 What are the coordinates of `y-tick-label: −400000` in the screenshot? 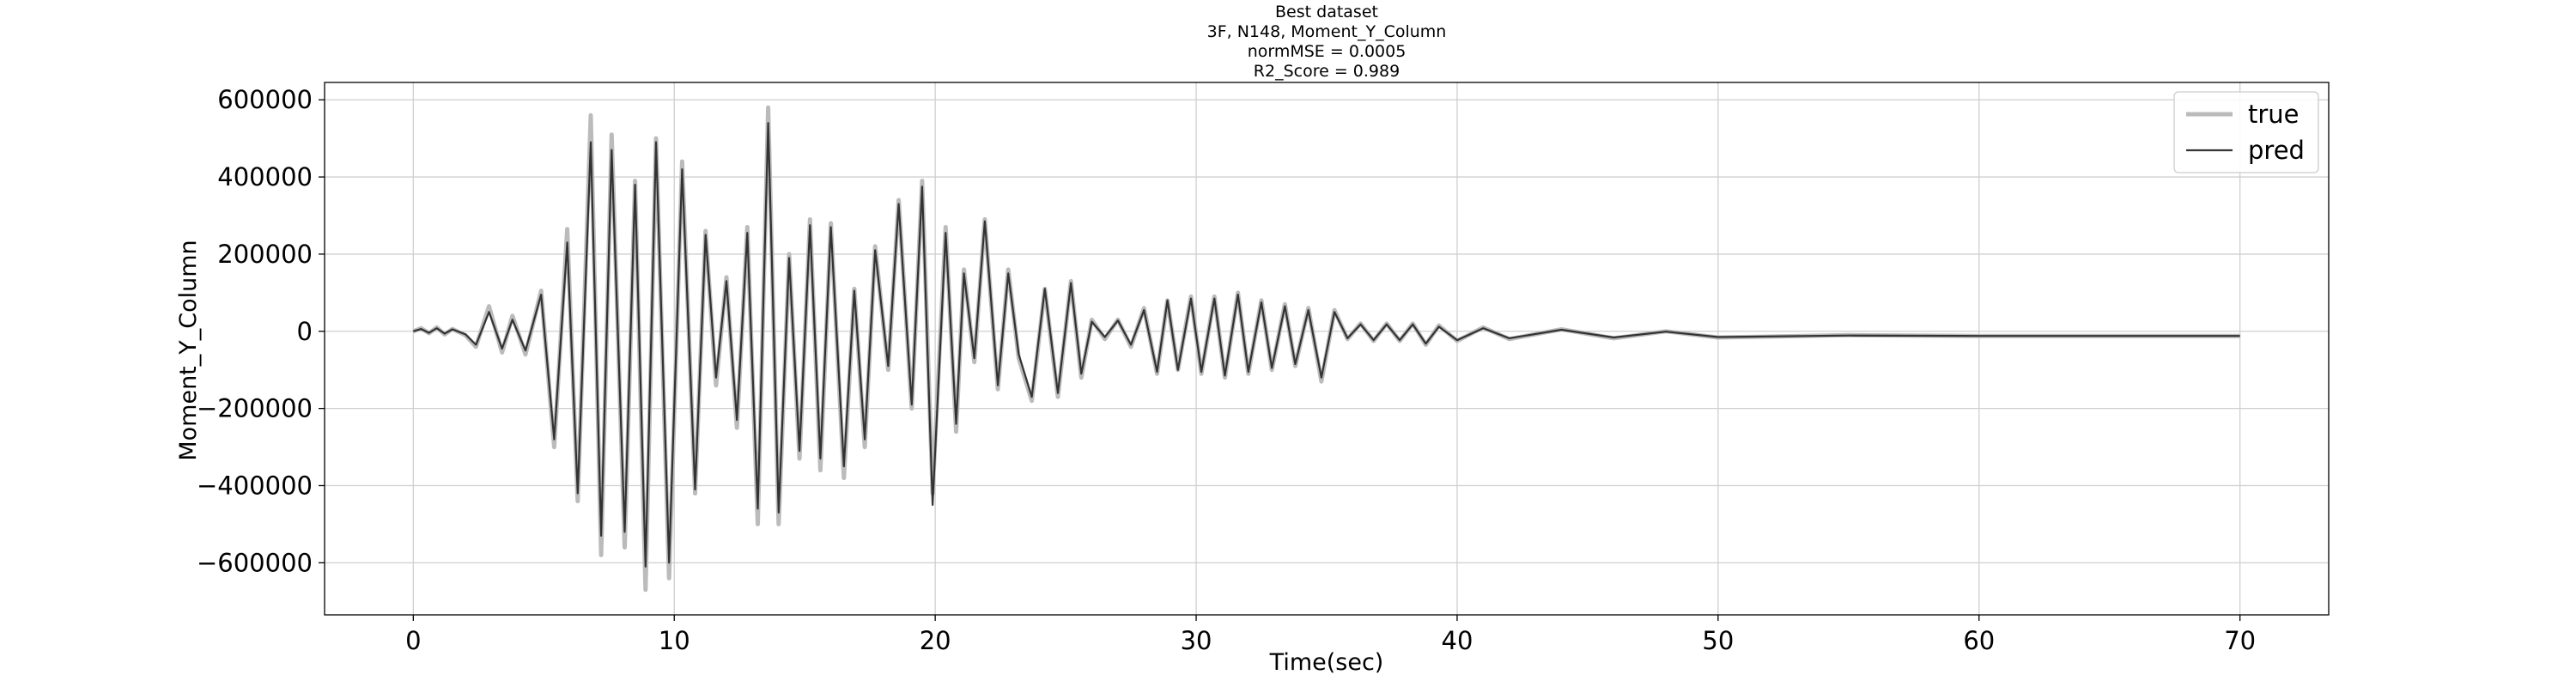 It's located at (255, 485).